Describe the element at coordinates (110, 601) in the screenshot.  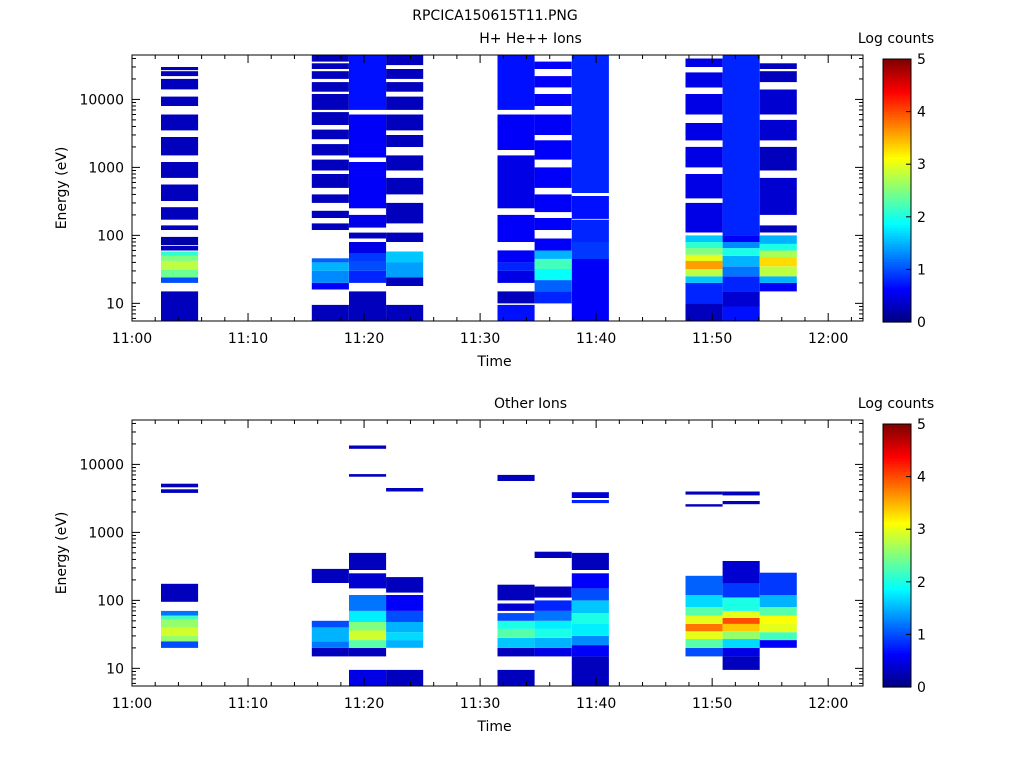
I see `y-tick-label: 100` at that location.